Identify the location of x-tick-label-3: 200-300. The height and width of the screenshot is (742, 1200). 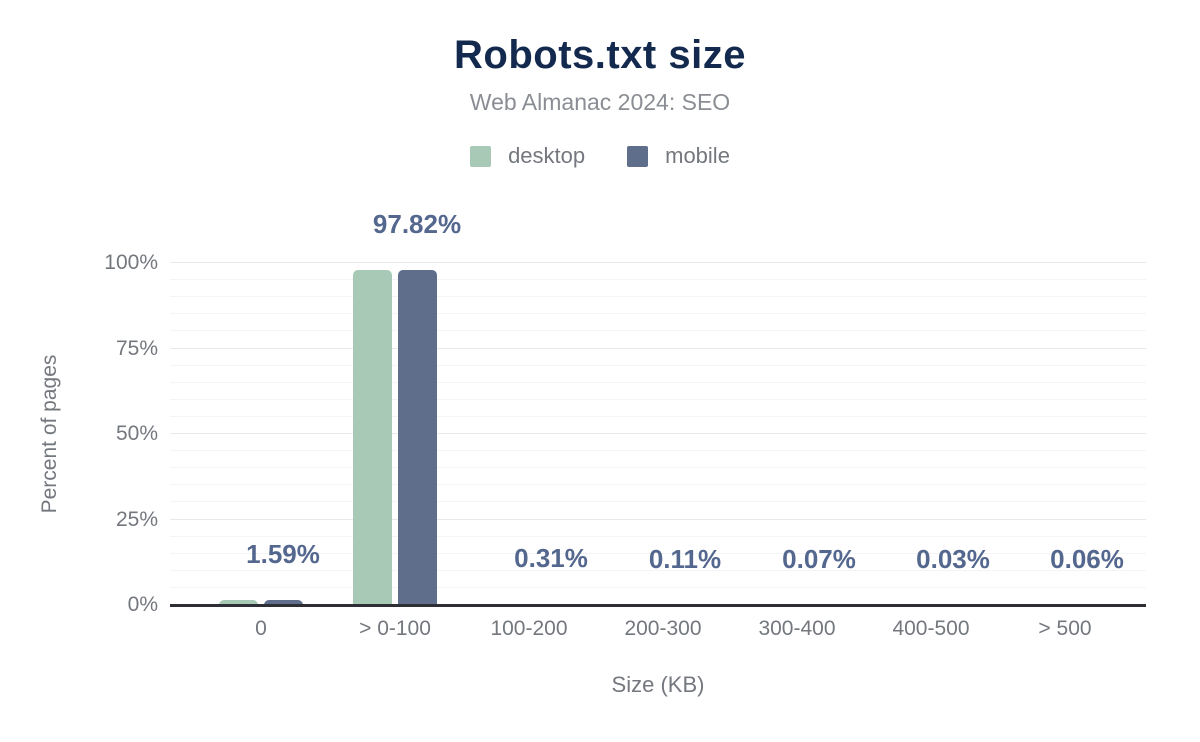
(663, 628).